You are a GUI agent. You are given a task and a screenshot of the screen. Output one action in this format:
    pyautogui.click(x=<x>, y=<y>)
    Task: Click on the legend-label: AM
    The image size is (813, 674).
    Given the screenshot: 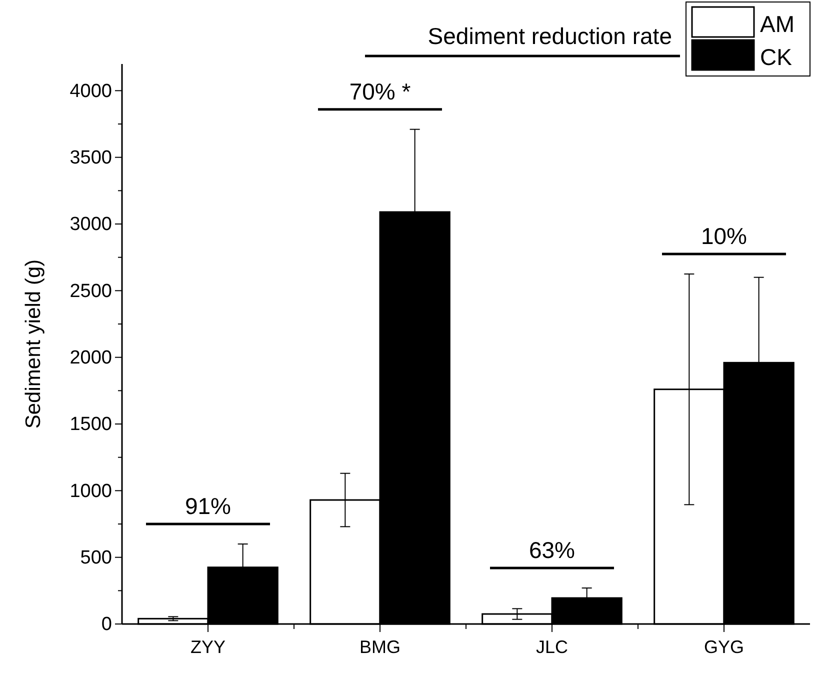 What is the action you would take?
    pyautogui.click(x=777, y=24)
    